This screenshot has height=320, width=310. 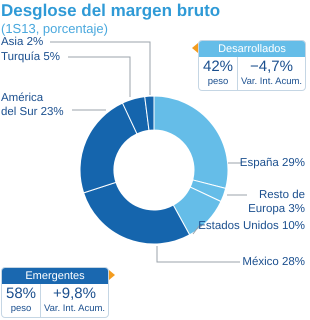 I want to click on slice-label: Estados Unidos 10%, so click(x=251, y=226).